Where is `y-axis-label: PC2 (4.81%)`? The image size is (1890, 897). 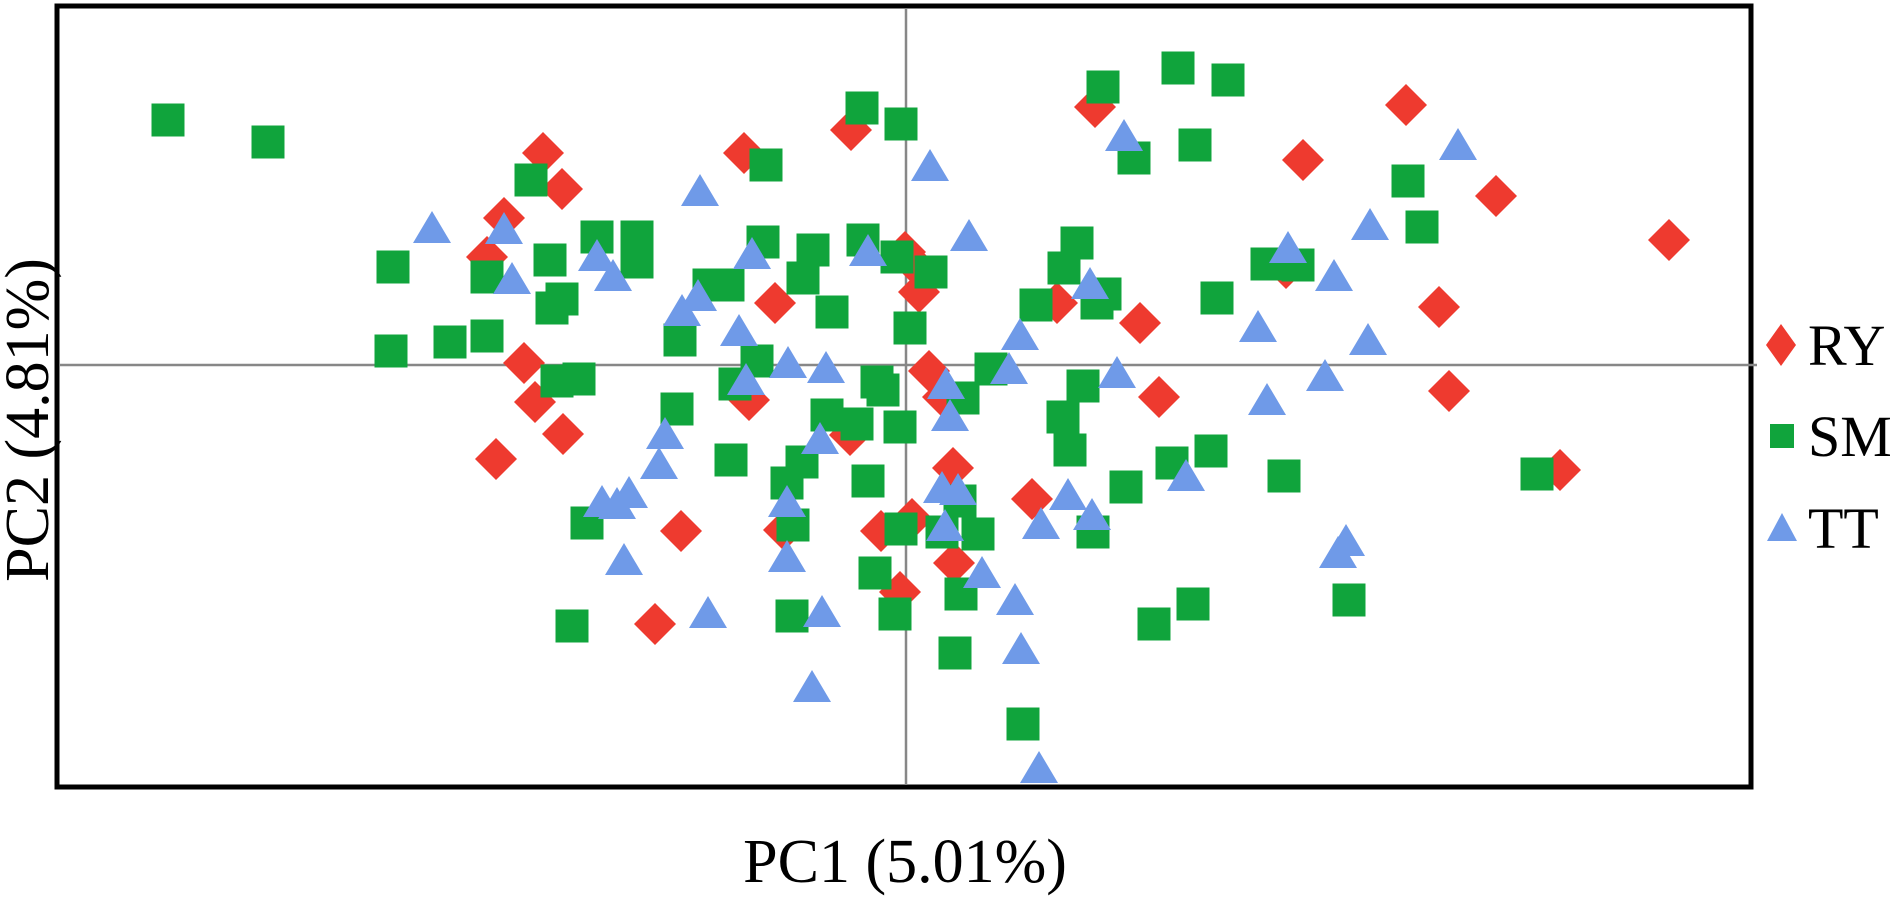 y-axis-label: PC2 (4.81%) is located at coordinates (31, 420).